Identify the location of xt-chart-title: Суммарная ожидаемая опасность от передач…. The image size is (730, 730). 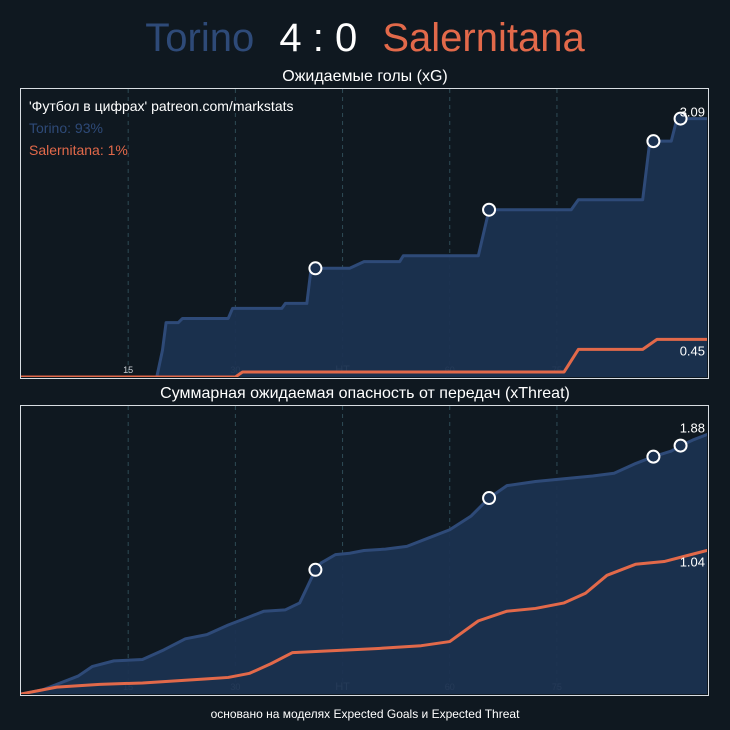
(365, 393).